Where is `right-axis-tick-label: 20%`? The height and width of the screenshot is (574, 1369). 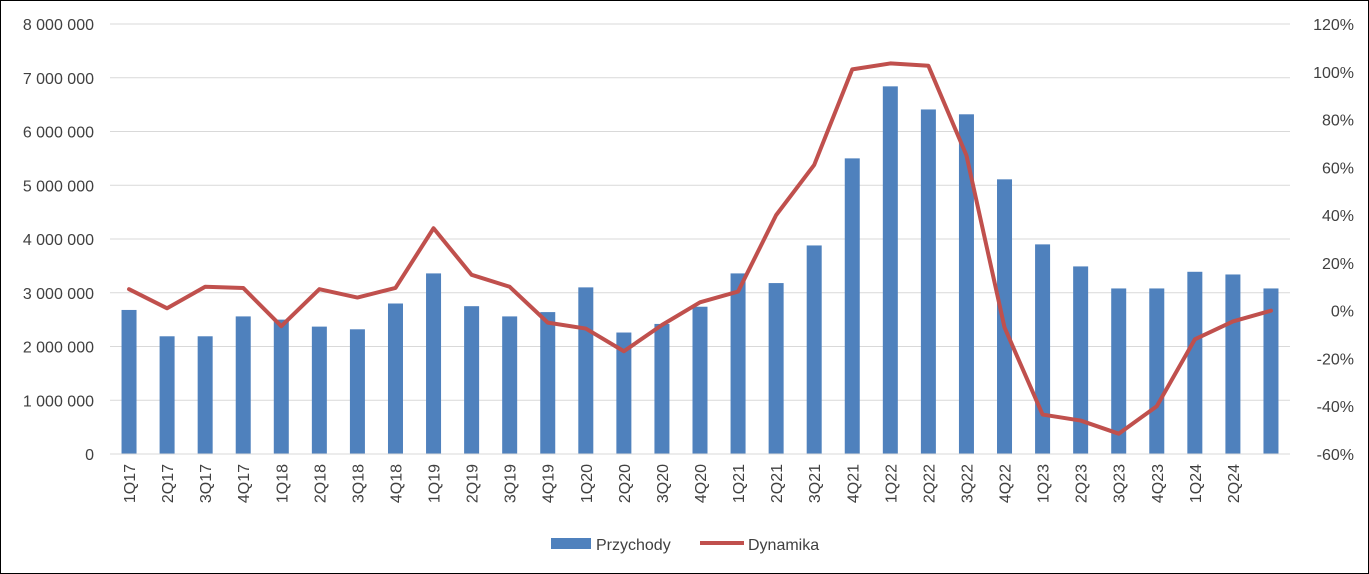
right-axis-tick-label: 20% is located at coordinates (1338, 264).